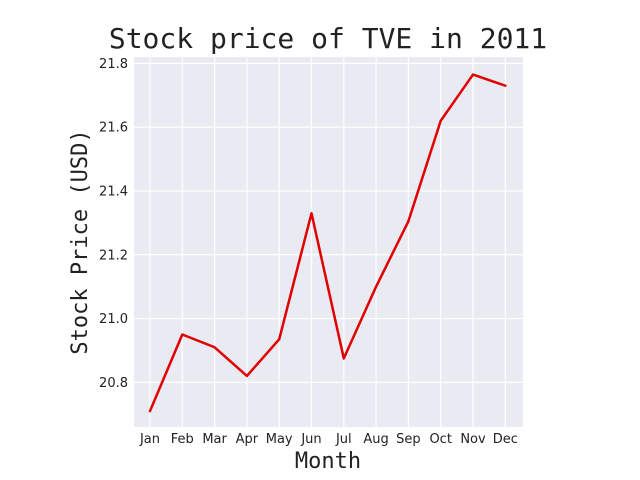  What do you see at coordinates (113, 383) in the screenshot?
I see `y-tick-label: 20.8` at bounding box center [113, 383].